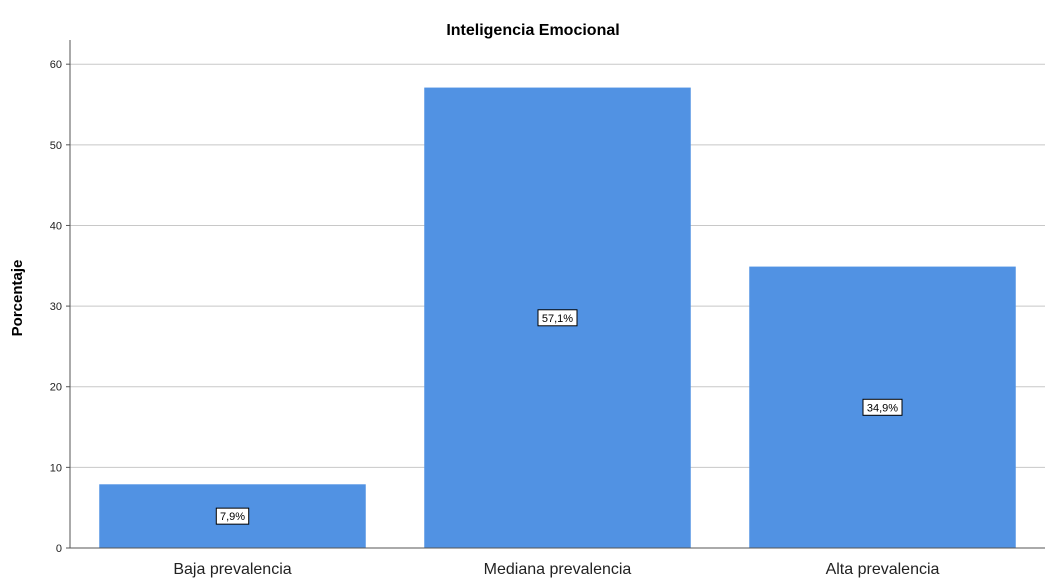 Image resolution: width=1050 pixels, height=581 pixels. What do you see at coordinates (17, 298) in the screenshot?
I see `y-axis-label: Porcentaje` at bounding box center [17, 298].